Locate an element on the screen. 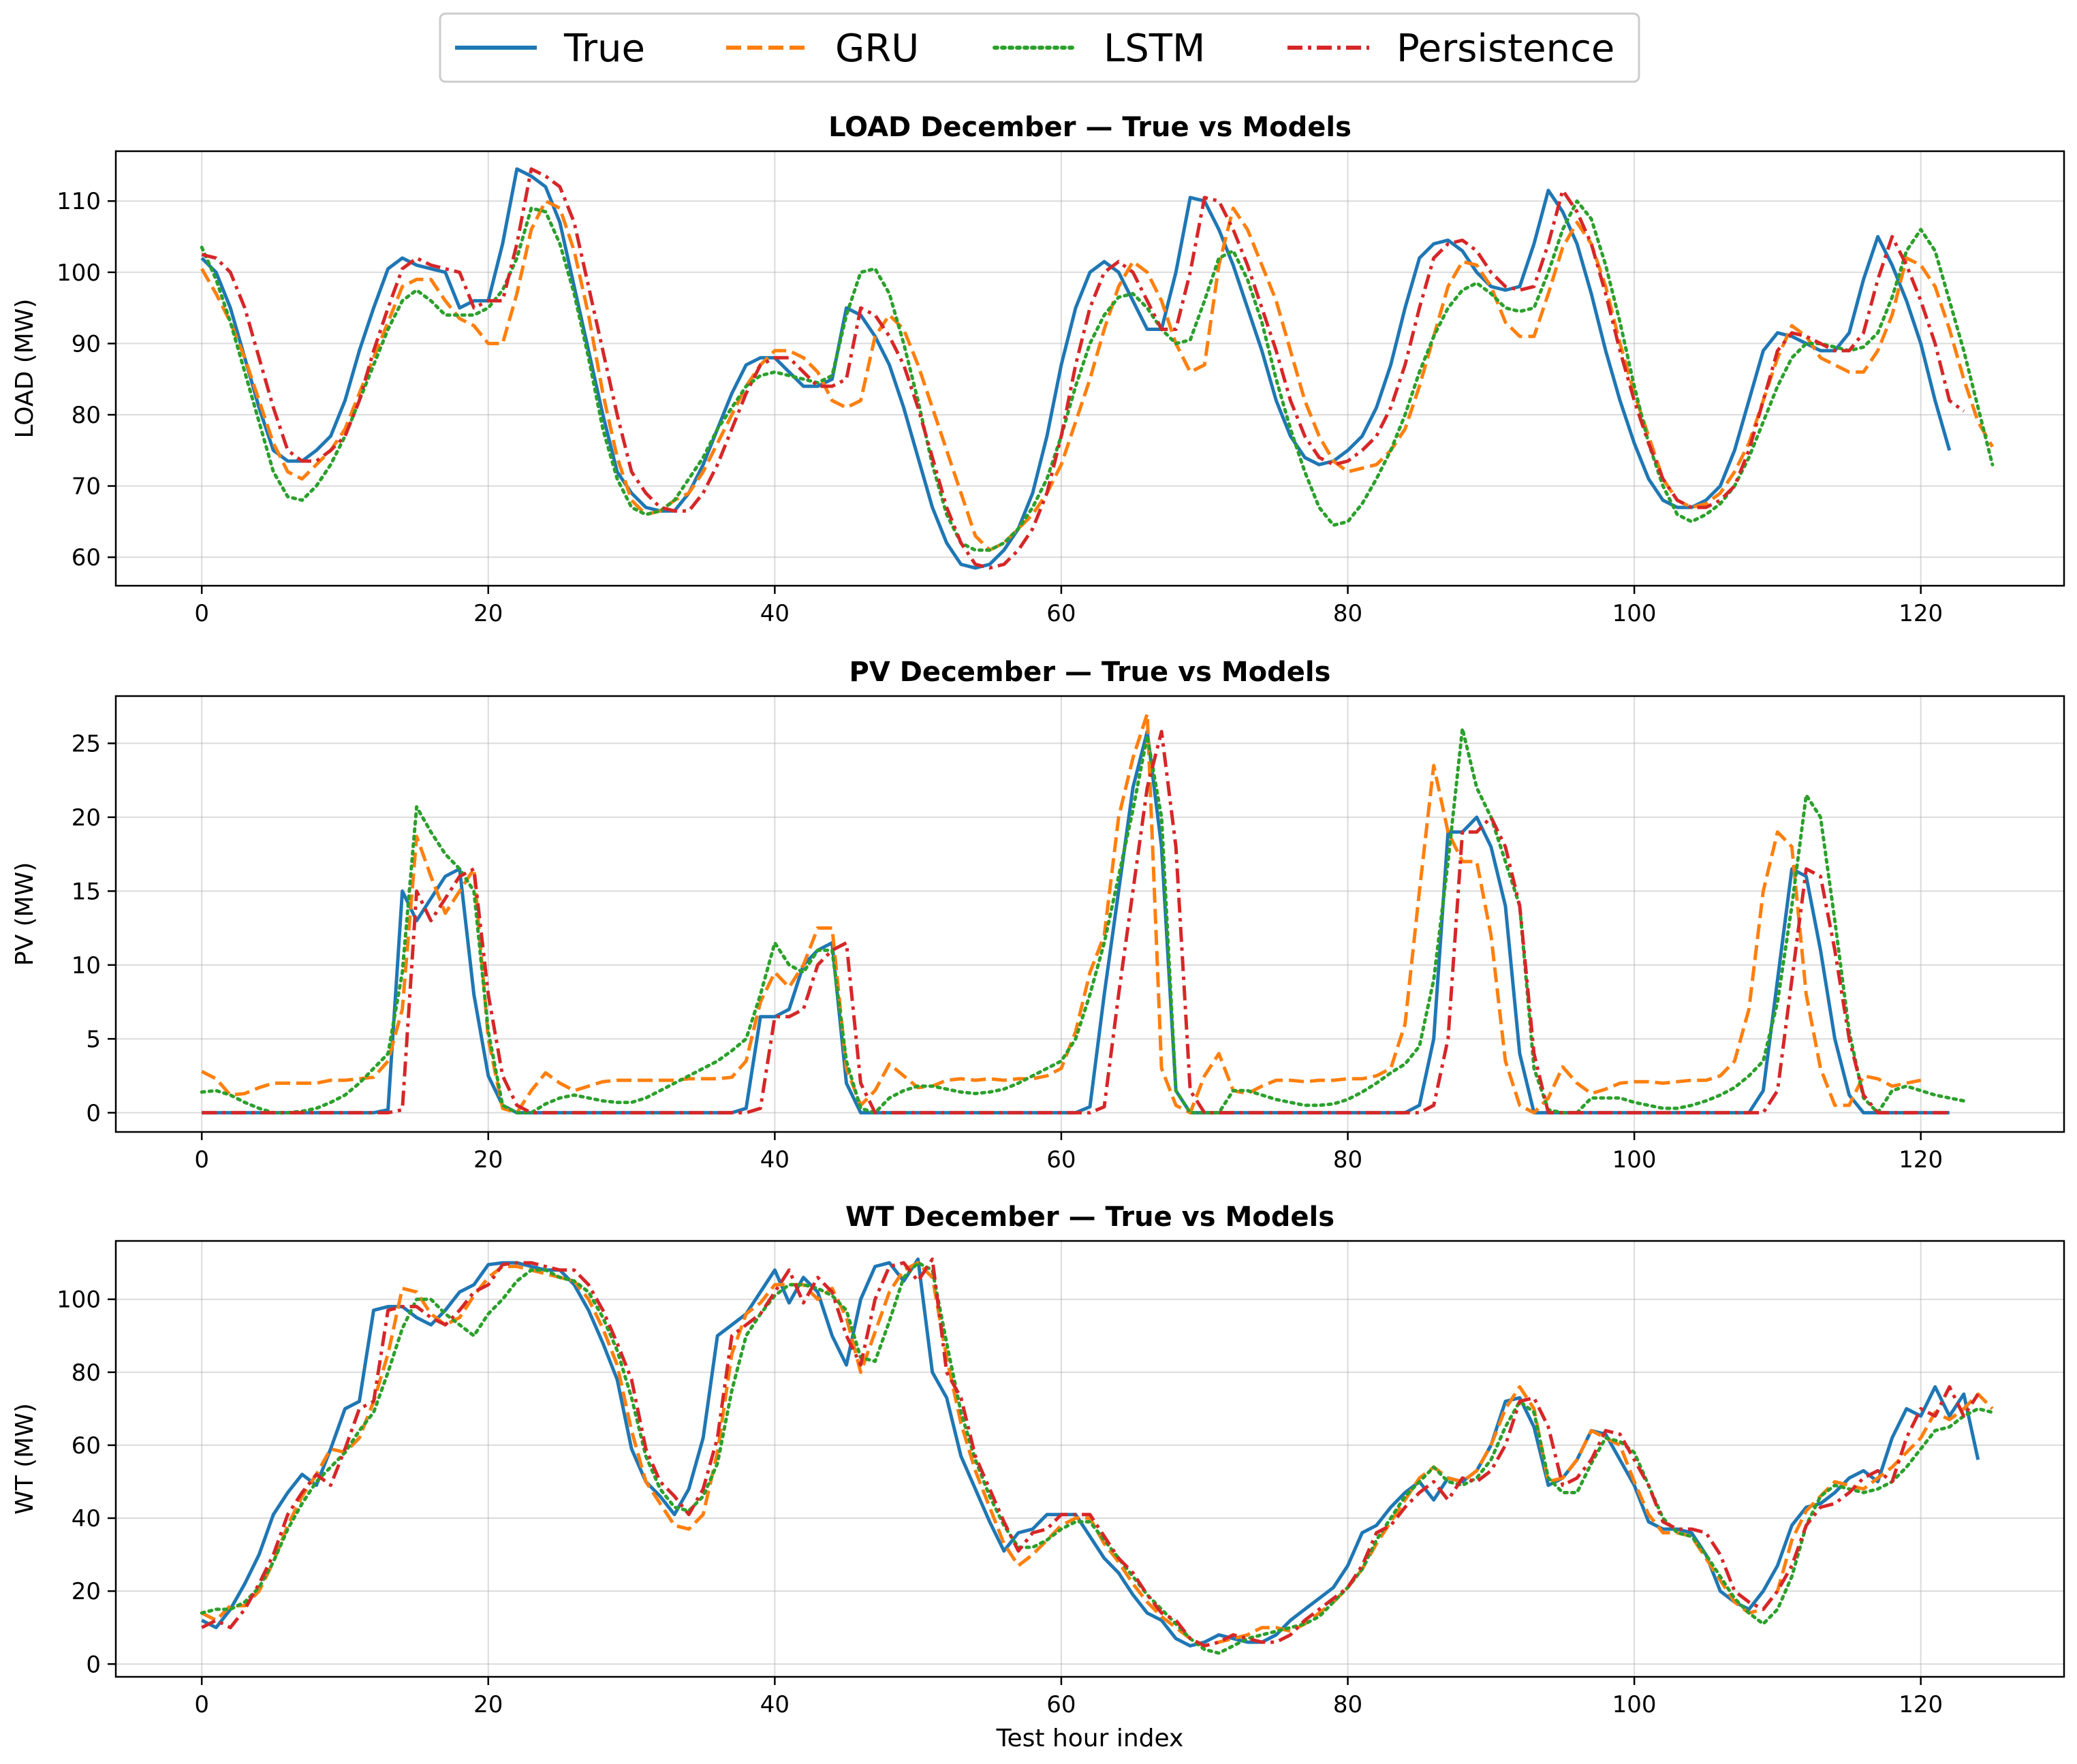  panel-title-wt: WT December — True vs Models is located at coordinates (1089, 1217).